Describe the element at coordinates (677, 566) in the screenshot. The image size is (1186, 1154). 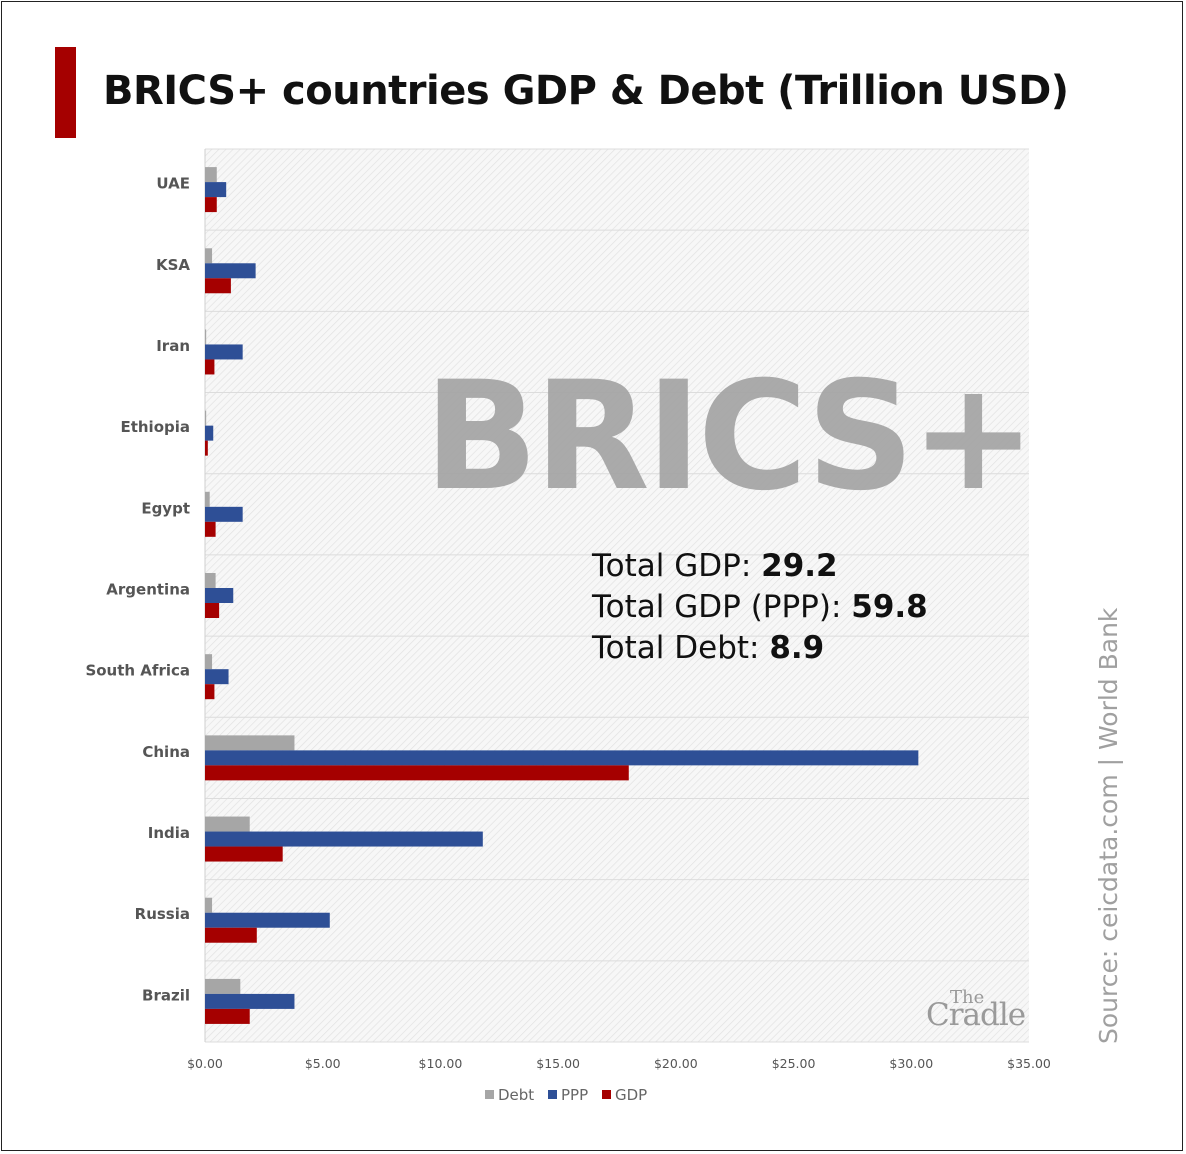
I see `total-gdp-label: Total GDP:` at that location.